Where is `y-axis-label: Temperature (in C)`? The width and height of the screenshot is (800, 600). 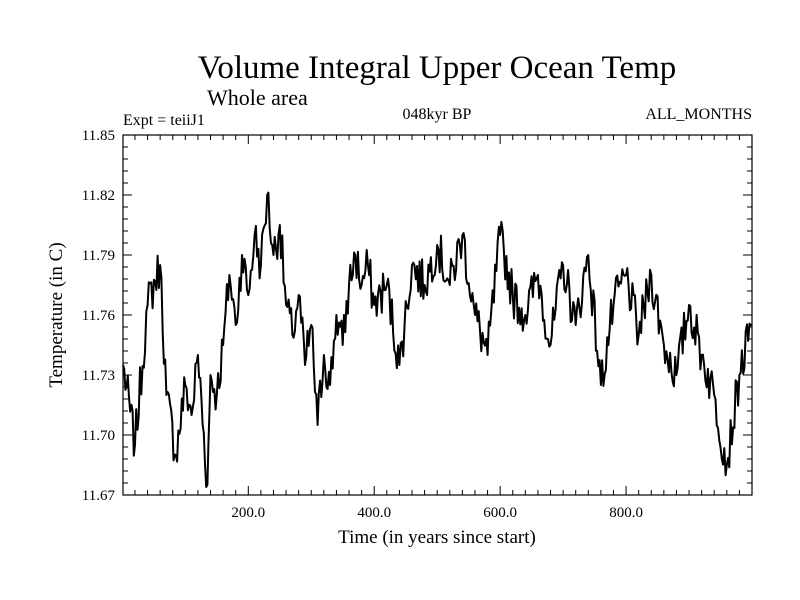
y-axis-label: Temperature (in C) is located at coordinates (56, 314).